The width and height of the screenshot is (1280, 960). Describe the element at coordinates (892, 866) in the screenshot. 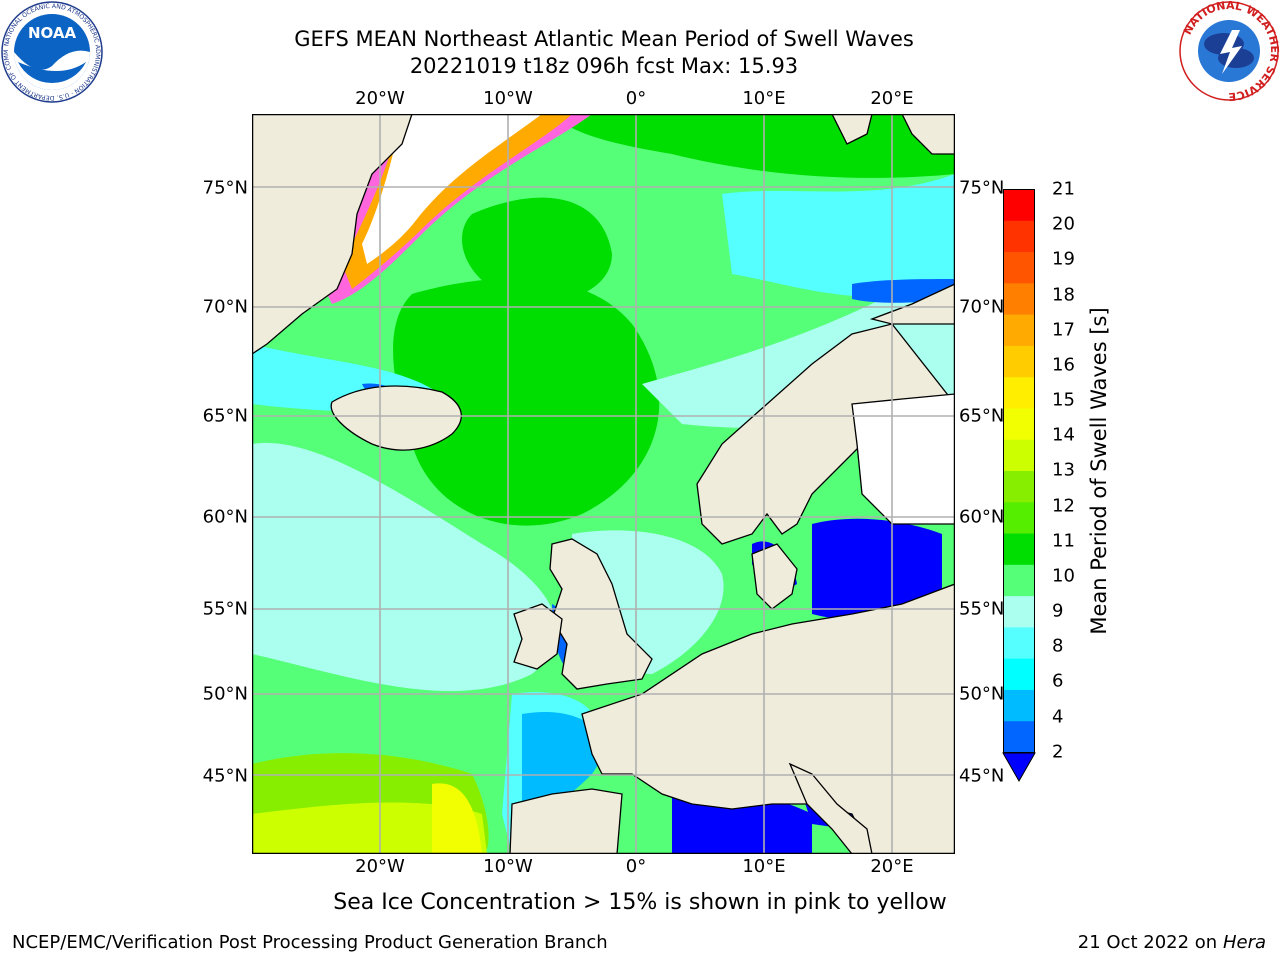

I see `lon-tick-bottom: 20°E` at that location.